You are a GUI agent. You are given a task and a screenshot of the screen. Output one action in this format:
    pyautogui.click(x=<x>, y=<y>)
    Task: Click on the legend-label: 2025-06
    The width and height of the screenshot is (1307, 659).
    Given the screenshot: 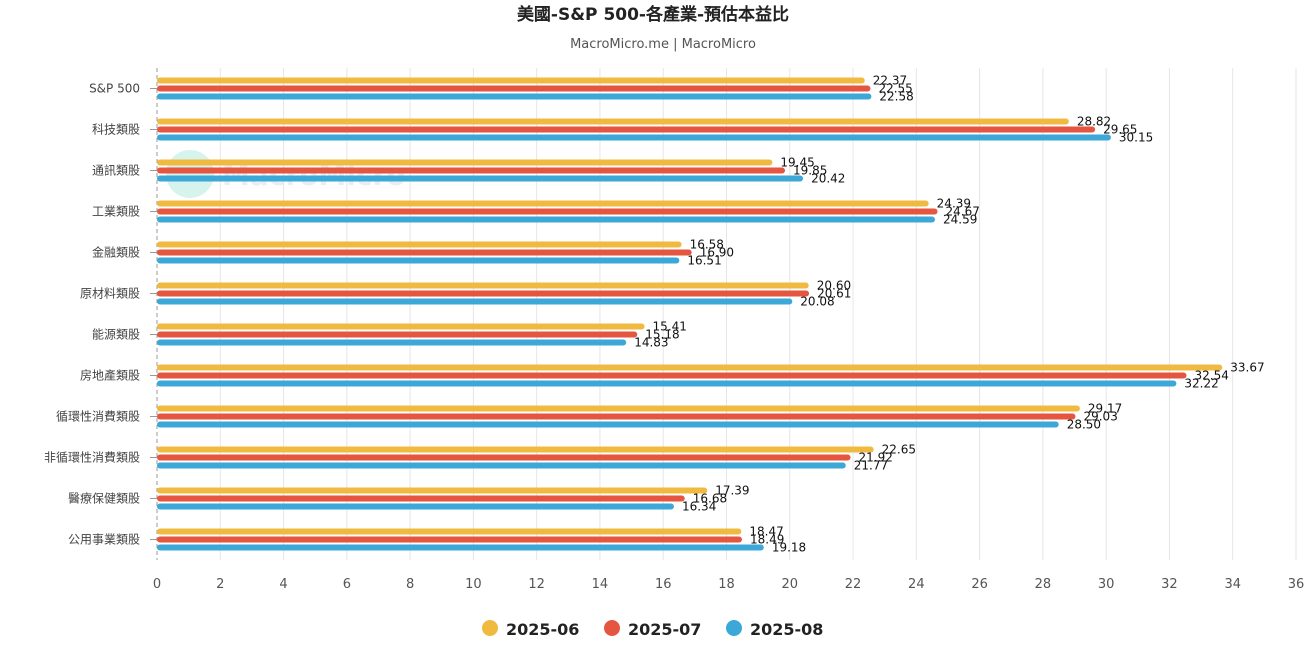 What is the action you would take?
    pyautogui.click(x=542, y=629)
    